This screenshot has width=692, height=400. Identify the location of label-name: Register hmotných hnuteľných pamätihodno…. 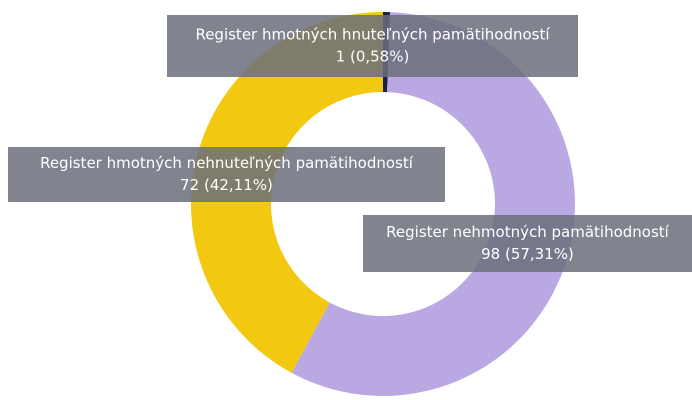
(372, 35).